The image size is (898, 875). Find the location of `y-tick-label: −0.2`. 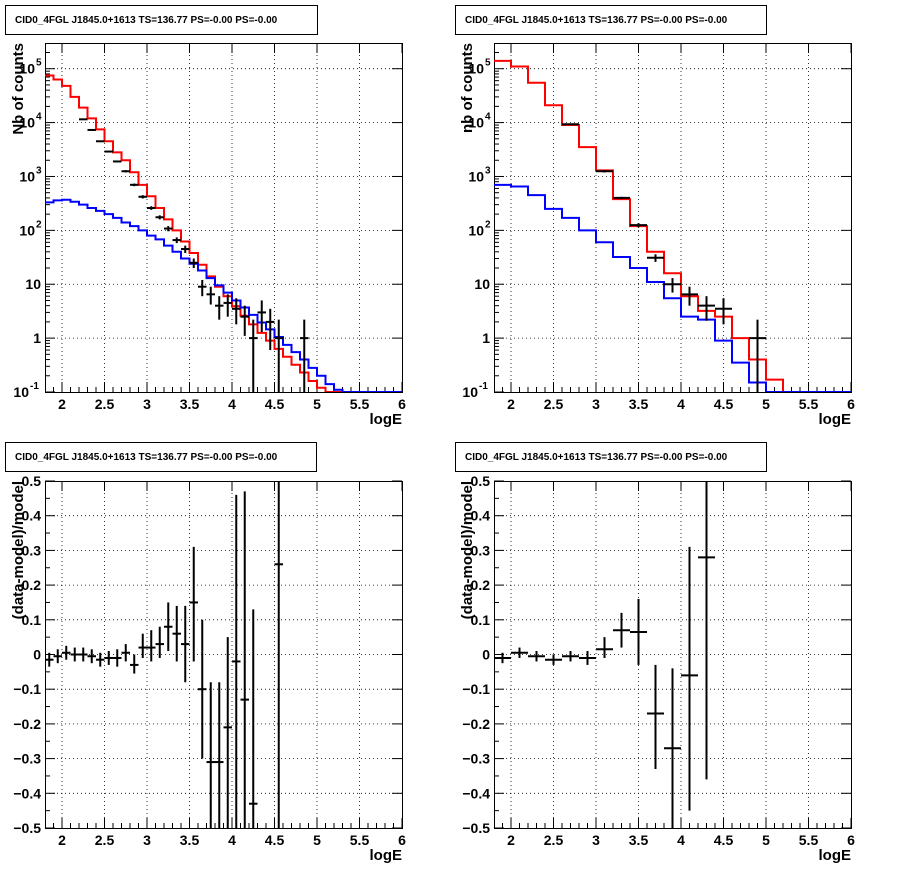

y-tick-label: −0.2 is located at coordinates (27, 724).